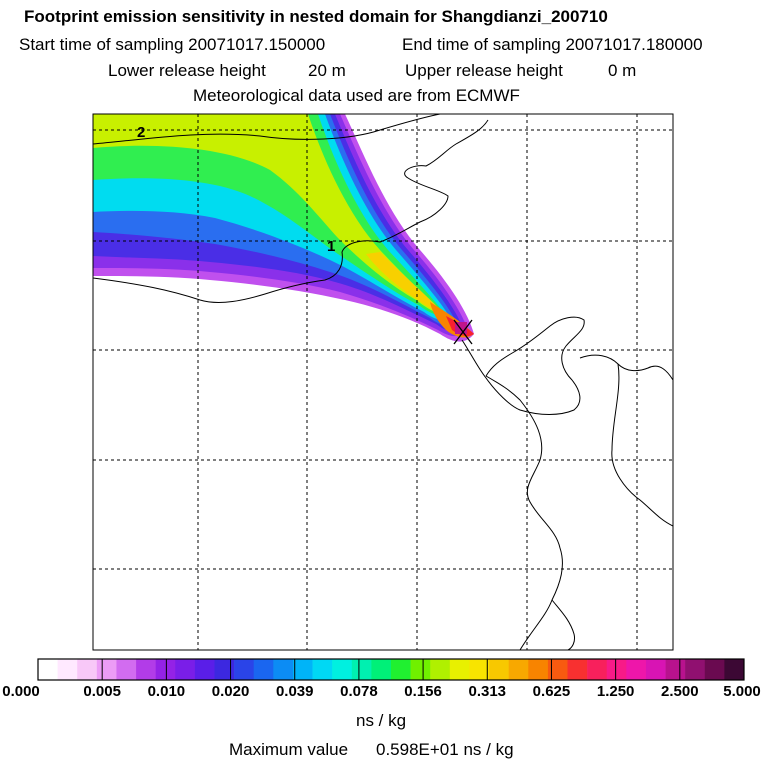 This screenshot has width=768, height=768. What do you see at coordinates (172, 44) in the screenshot?
I see `sampling-start: Start time of sampling 20071017.150000` at bounding box center [172, 44].